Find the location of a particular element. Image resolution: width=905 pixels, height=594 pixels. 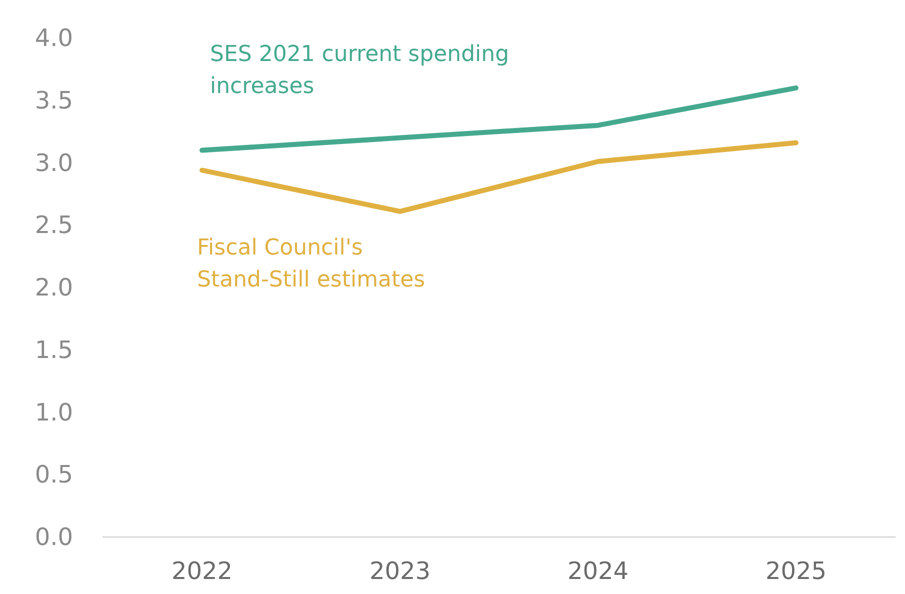

y-tick-label: 4.0 is located at coordinates (53, 38).